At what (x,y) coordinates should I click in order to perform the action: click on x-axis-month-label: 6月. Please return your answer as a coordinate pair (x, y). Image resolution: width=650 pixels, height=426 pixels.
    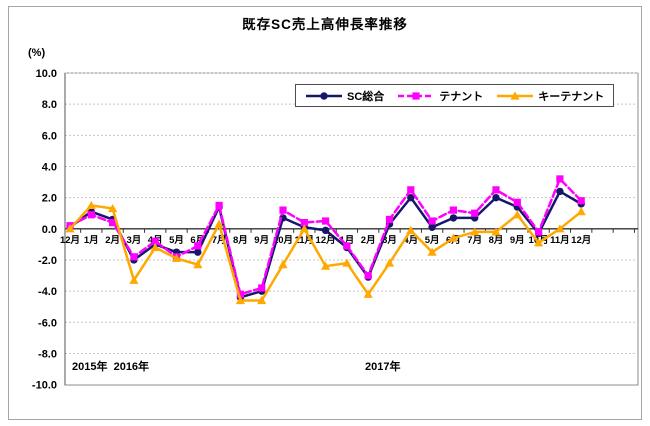
    Looking at the image, I should click on (197, 240).